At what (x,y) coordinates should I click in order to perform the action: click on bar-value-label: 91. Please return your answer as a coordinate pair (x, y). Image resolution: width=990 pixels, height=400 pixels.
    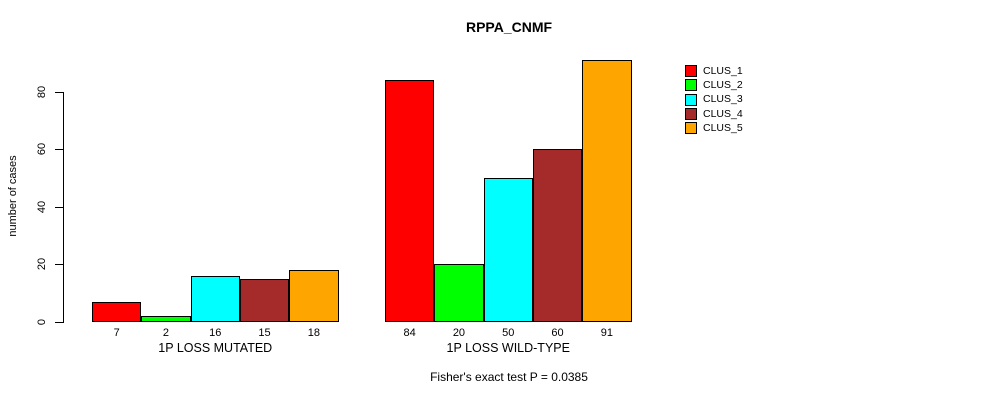
    Looking at the image, I should click on (606, 333).